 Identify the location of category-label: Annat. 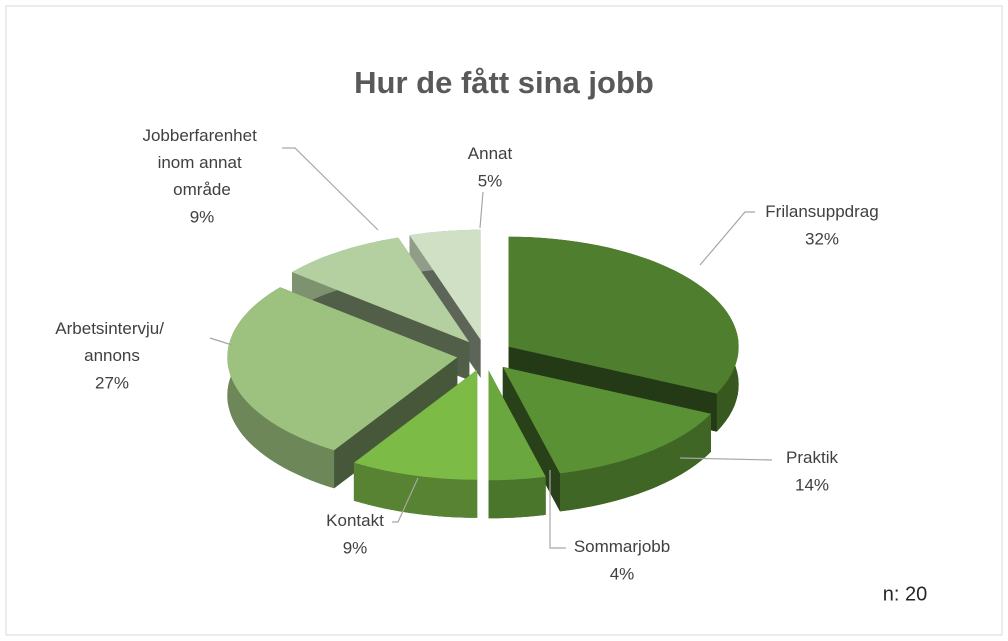
(490, 153).